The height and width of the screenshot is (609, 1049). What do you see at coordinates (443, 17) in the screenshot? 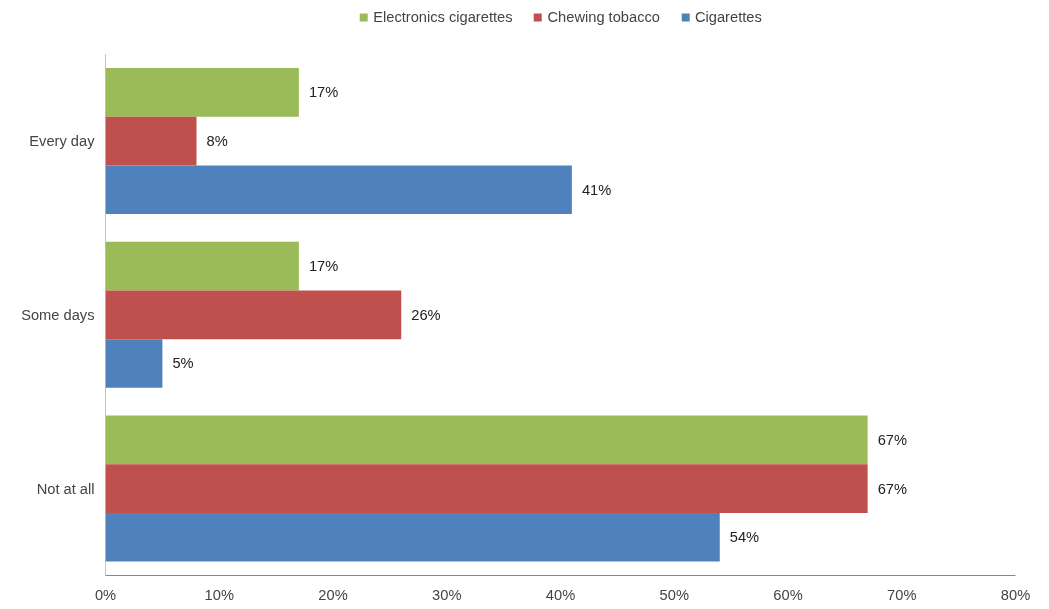
I see `legend-label: Electronics cigarettes` at bounding box center [443, 17].